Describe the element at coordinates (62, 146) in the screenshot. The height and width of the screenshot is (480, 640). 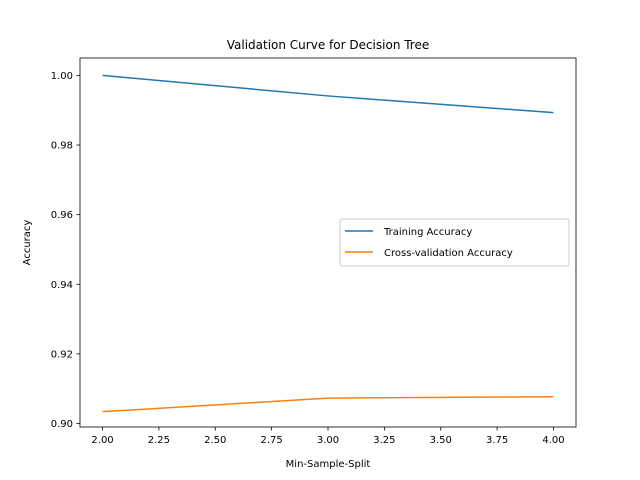
I see `y-tick-label: 0.98` at that location.